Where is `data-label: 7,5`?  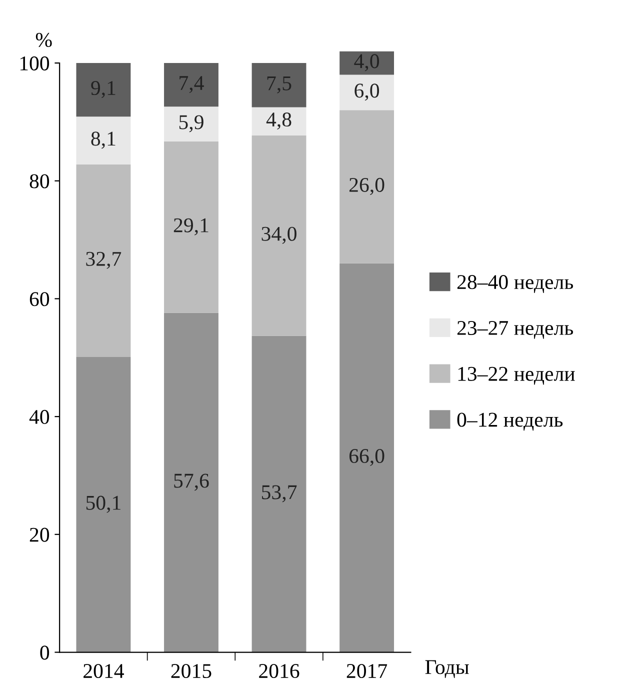
data-label: 7,5 is located at coordinates (279, 85).